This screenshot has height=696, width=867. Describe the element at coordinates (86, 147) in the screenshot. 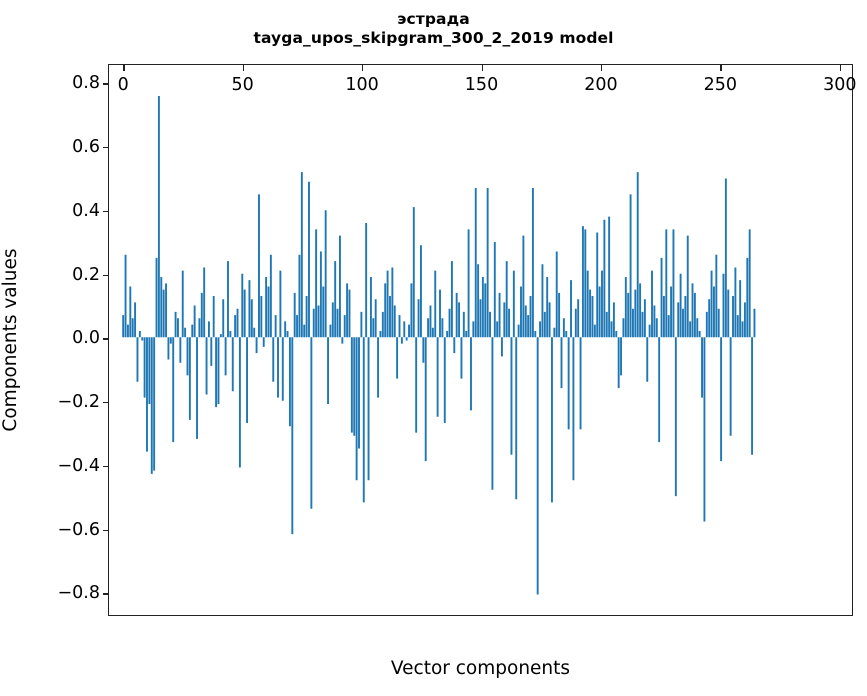

I see `y-tick-label: 0.6` at that location.